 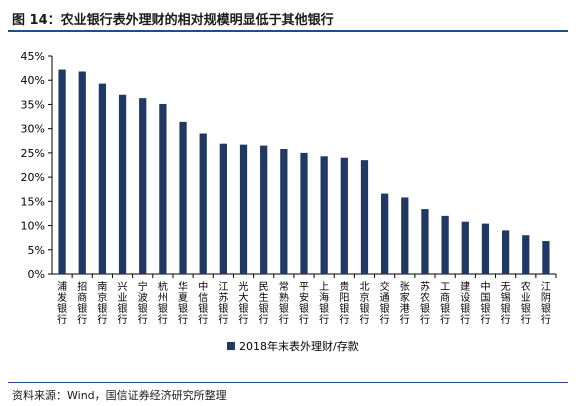 What do you see at coordinates (33, 226) in the screenshot?
I see `y-tick-label: 10%` at bounding box center [33, 226].